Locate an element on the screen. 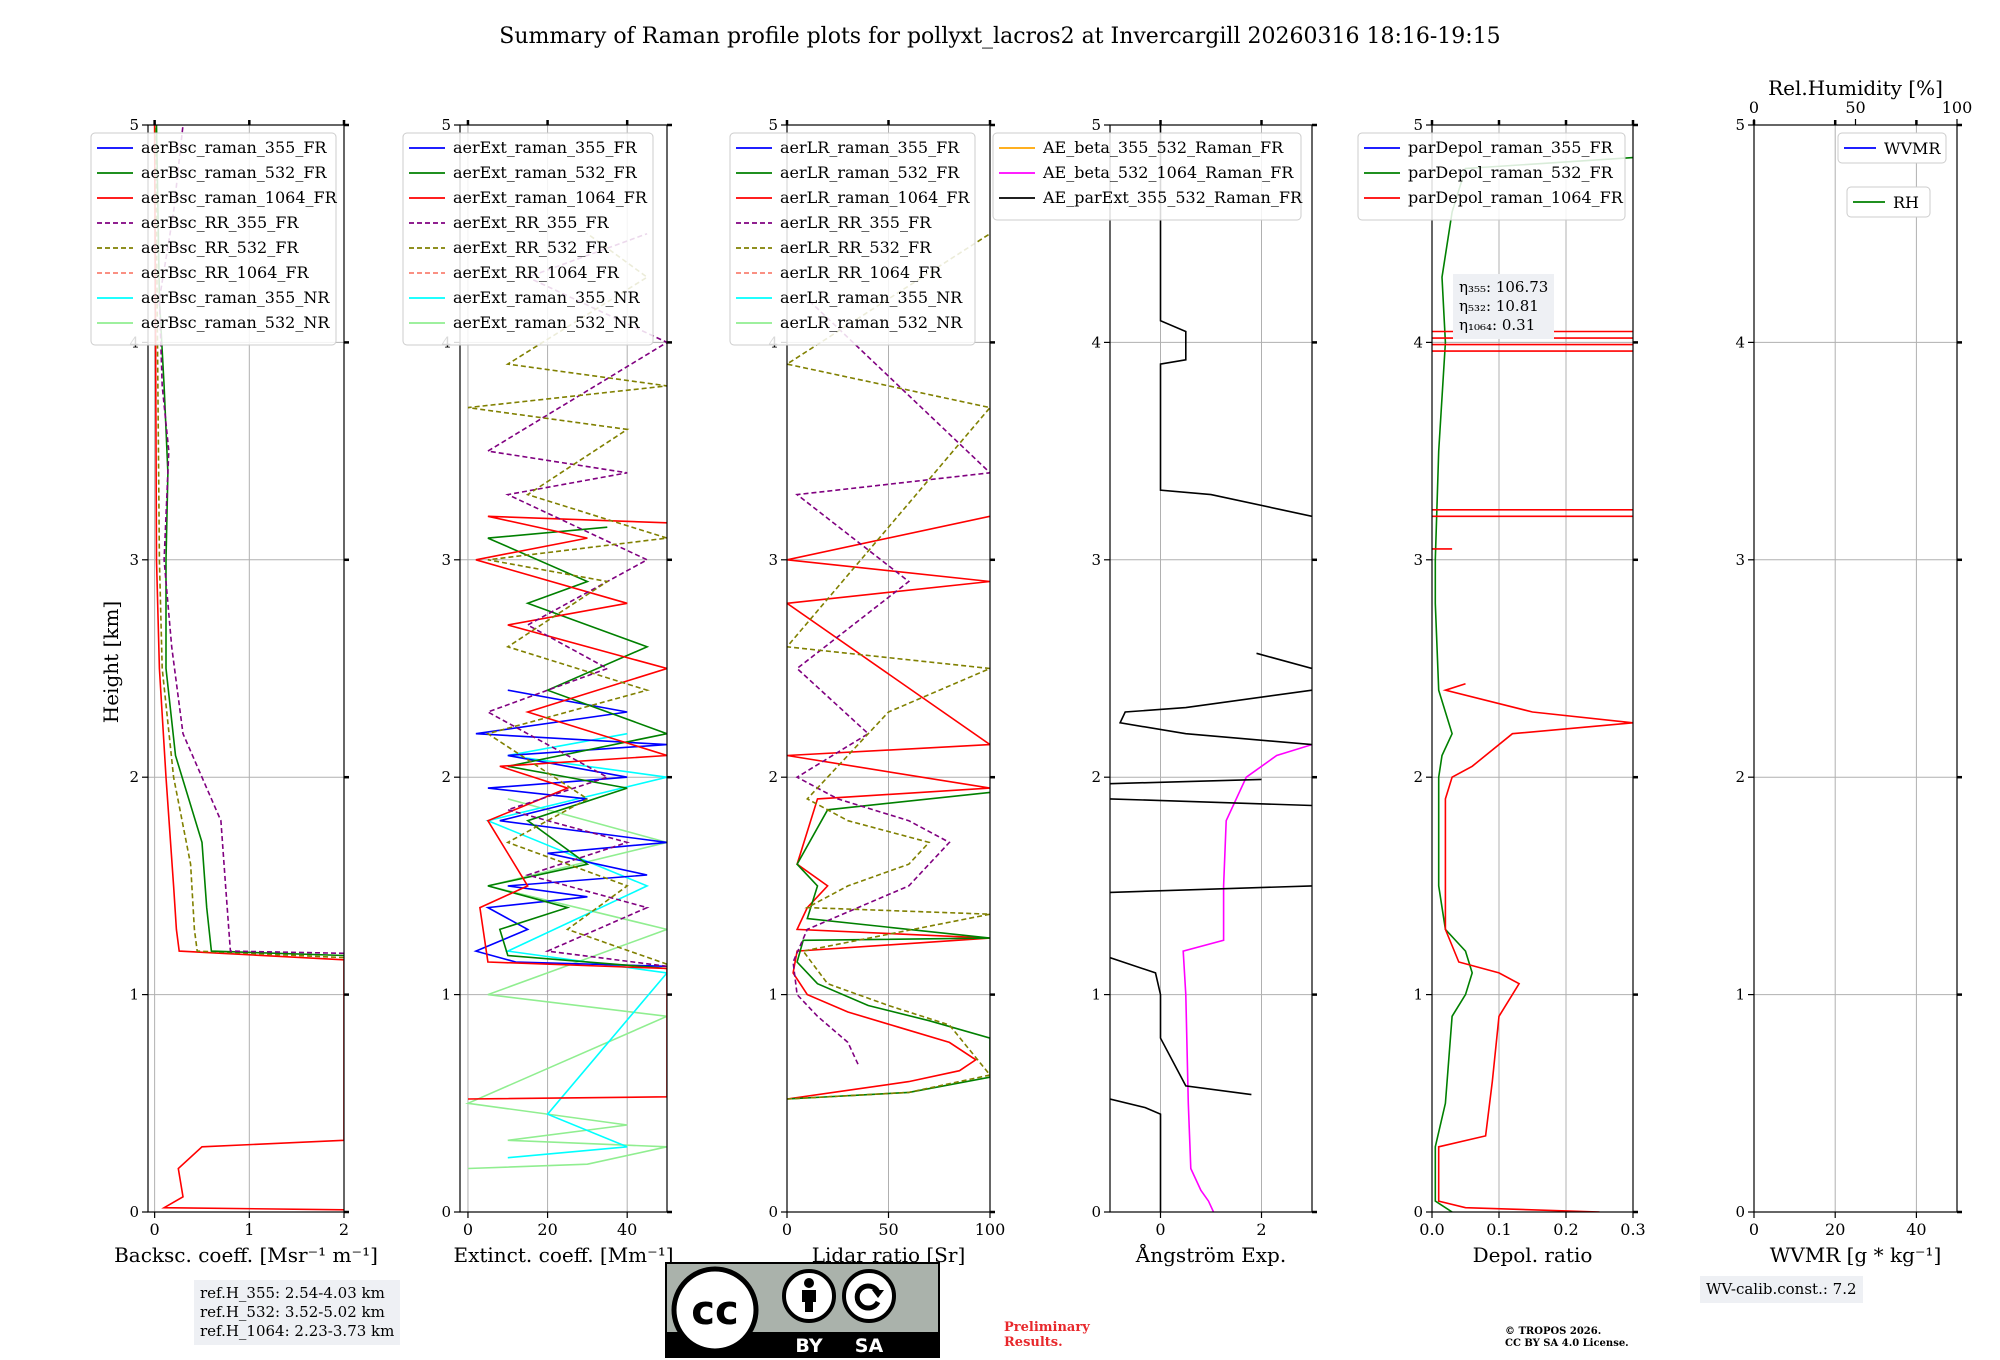 This screenshot has width=2000, height=1360. legend-label: aerExt_raman_1064_FR is located at coordinates (550, 197).